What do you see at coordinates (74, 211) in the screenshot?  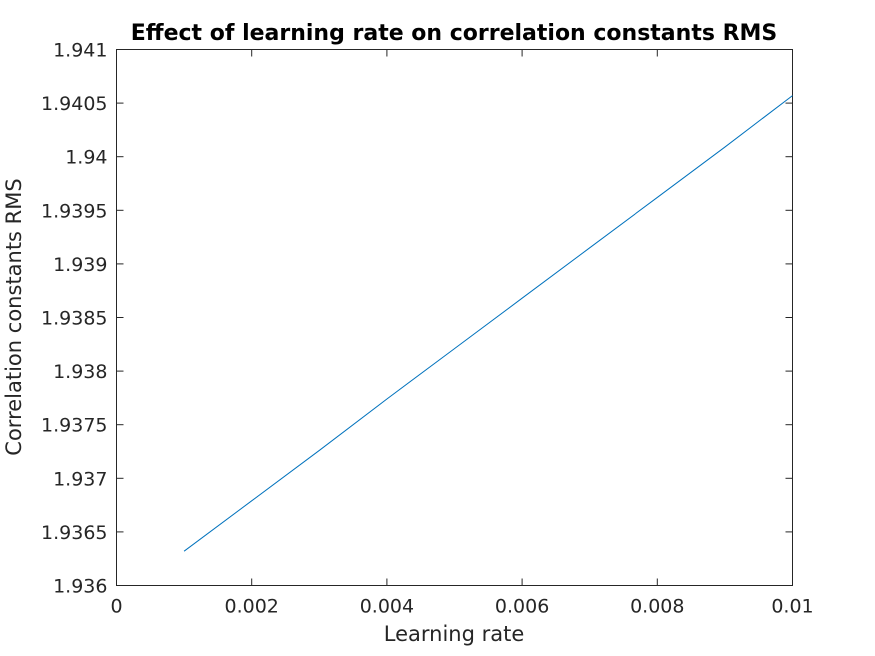 I see `y-tick-label: 1.9395` at bounding box center [74, 211].